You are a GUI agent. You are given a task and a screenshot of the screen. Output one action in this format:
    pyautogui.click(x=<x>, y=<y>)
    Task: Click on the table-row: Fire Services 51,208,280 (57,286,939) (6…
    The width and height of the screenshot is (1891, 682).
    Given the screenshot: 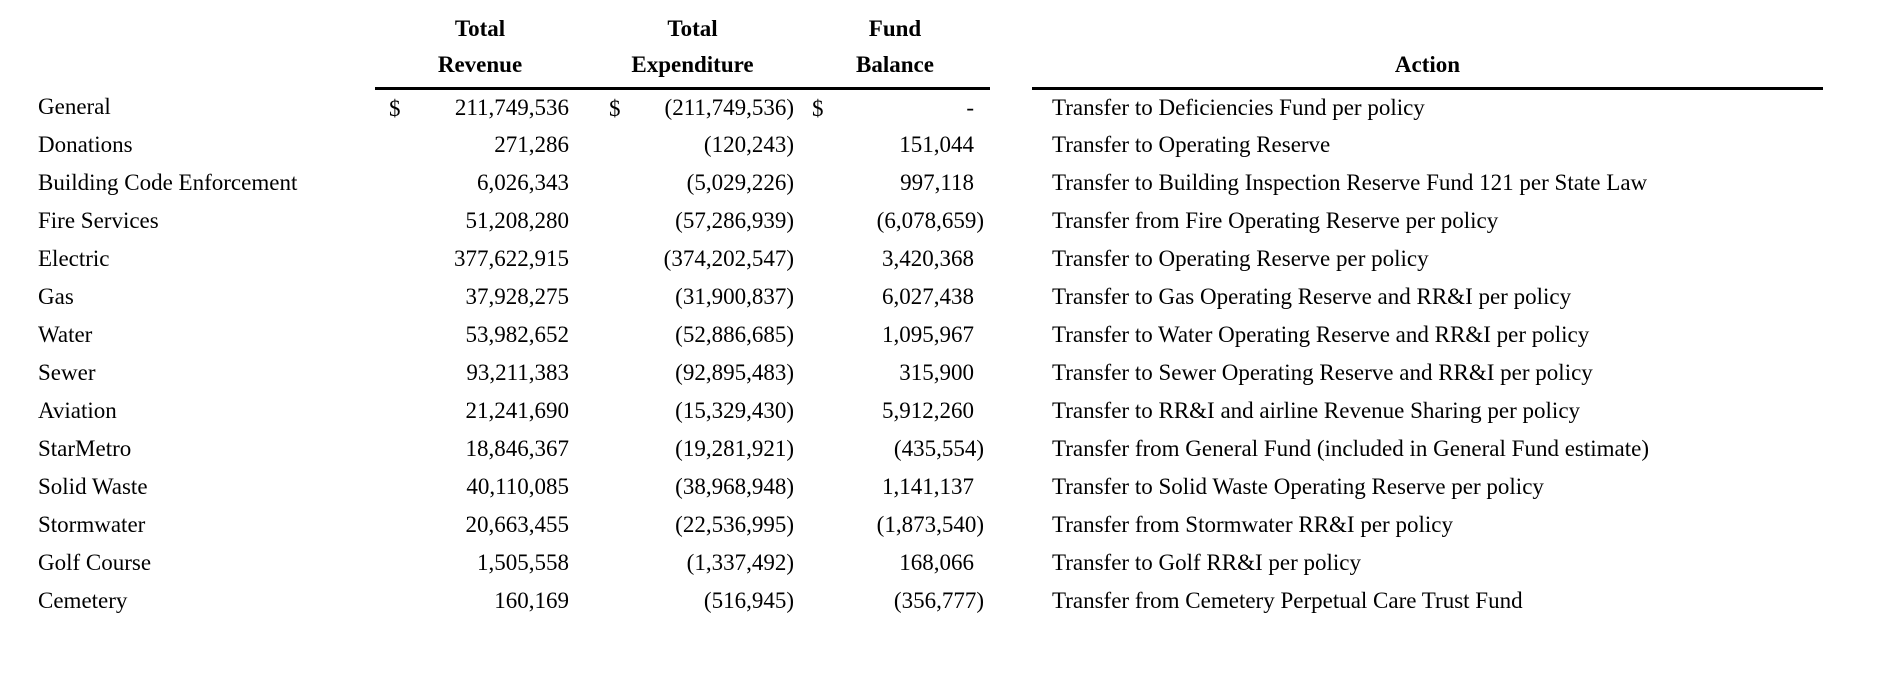 What is the action you would take?
    pyautogui.click(x=929, y=221)
    